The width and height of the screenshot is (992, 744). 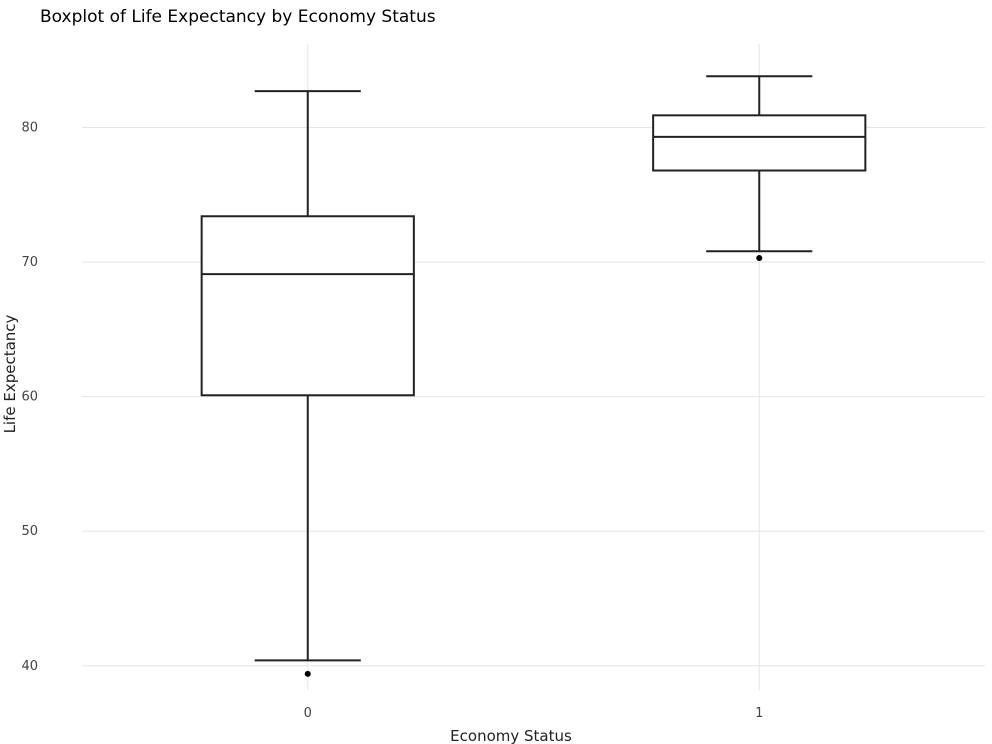 What do you see at coordinates (10, 373) in the screenshot?
I see `y-axis-title: Life Expectancy` at bounding box center [10, 373].